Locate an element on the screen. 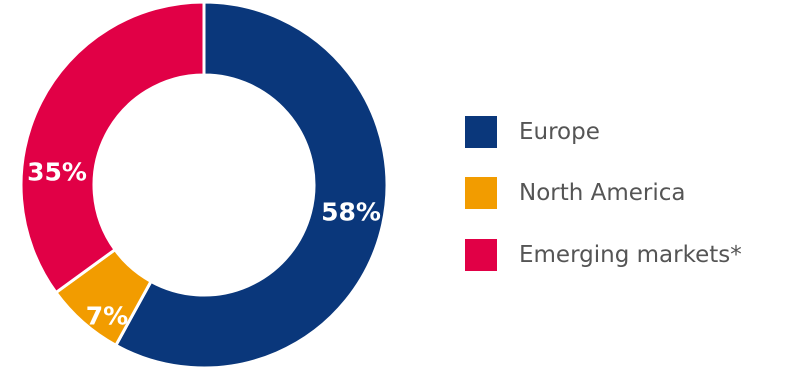  legend-item-europe: Europe is located at coordinates (532, 132).